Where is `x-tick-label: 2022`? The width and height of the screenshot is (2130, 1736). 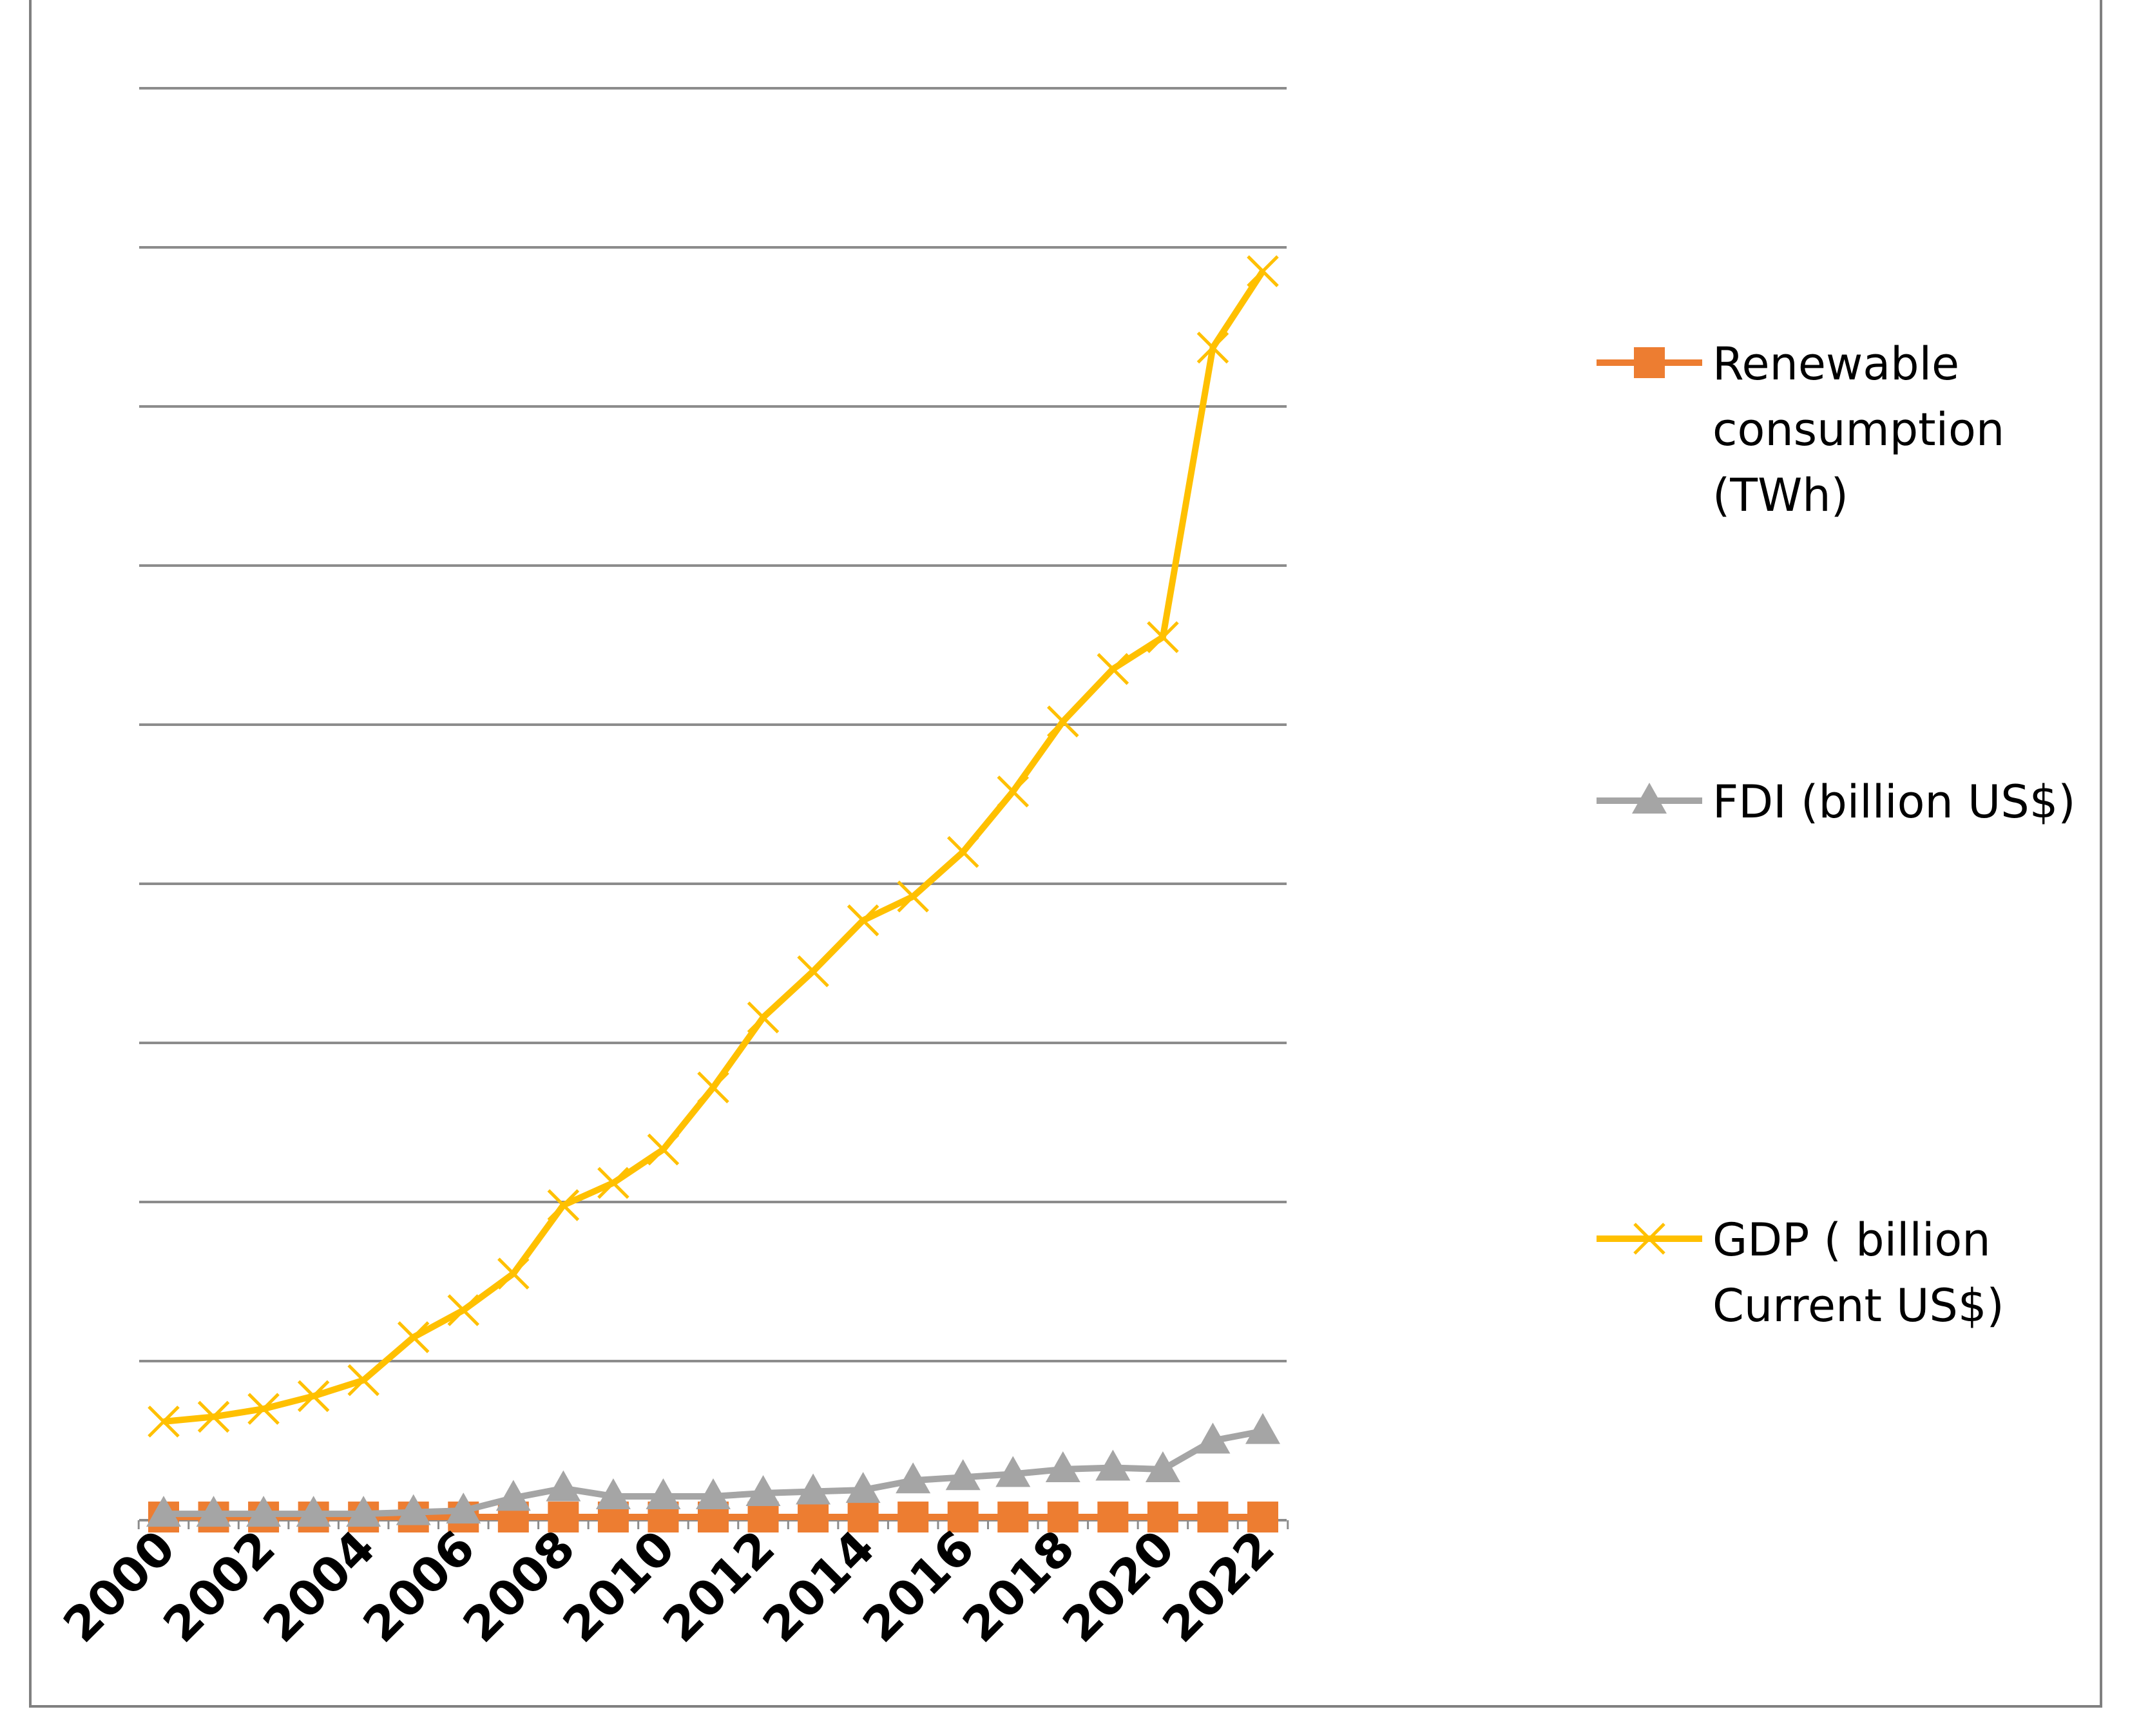 x-tick-label: 2022 is located at coordinates (1218, 1587).